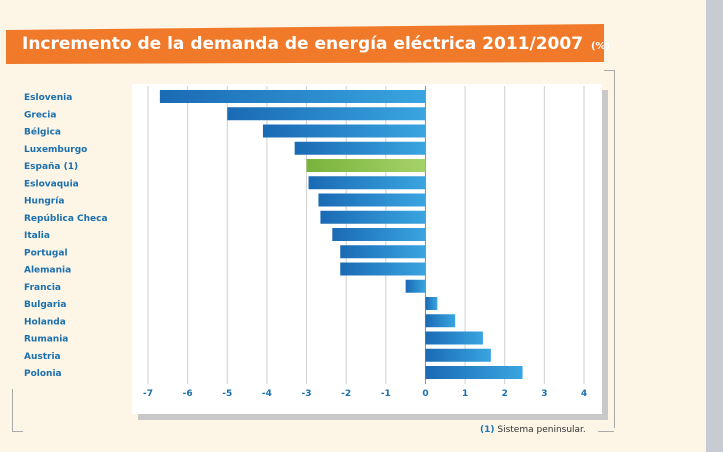 The image size is (723, 452). I want to click on x-tick-label: 0, so click(425, 394).